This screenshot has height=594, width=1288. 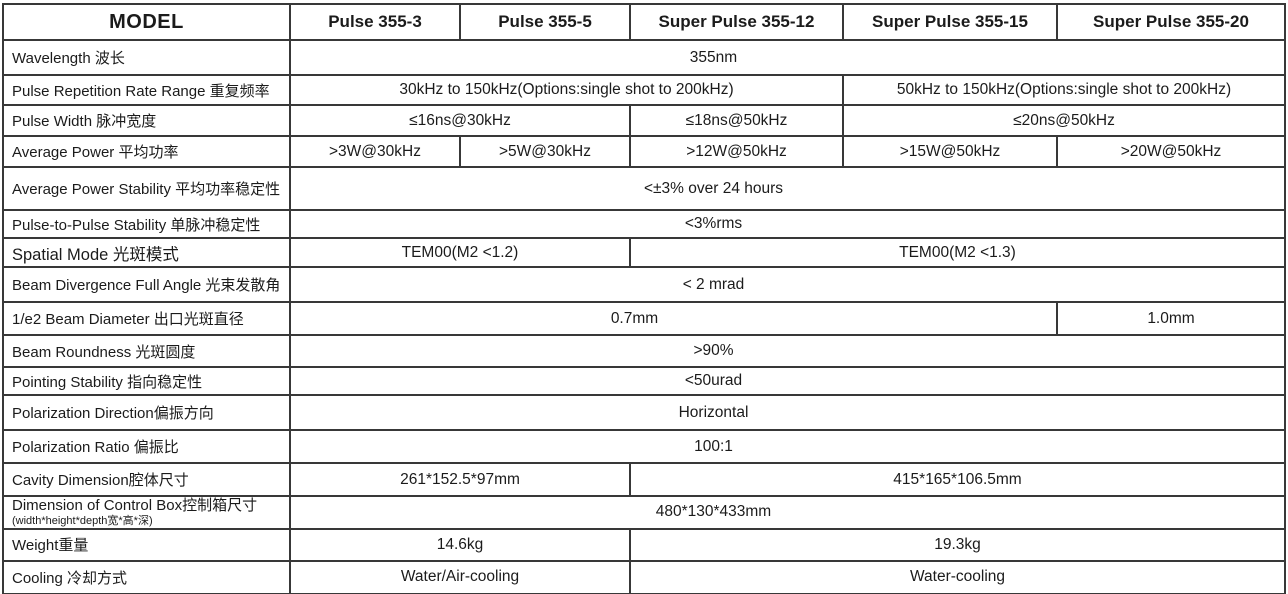 I want to click on row-label-pointing-stability: Pointing Stability 指向稳定性, so click(x=146, y=381).